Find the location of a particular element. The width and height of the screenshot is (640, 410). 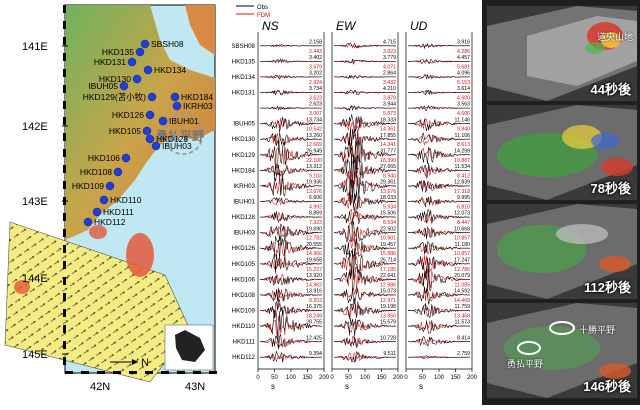

trace-station-name: HKD110 is located at coordinates (243, 326).